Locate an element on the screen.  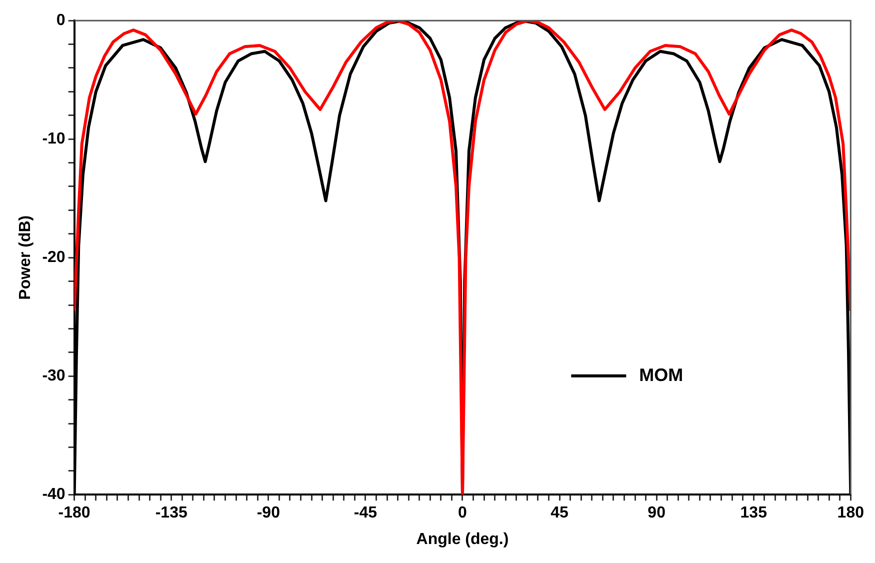
y-tick-label: -10 is located at coordinates (54, 139).